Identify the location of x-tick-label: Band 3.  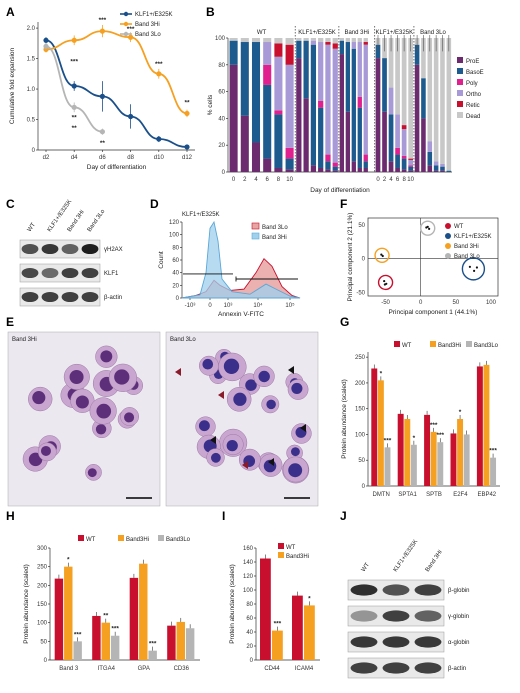
(69, 669).